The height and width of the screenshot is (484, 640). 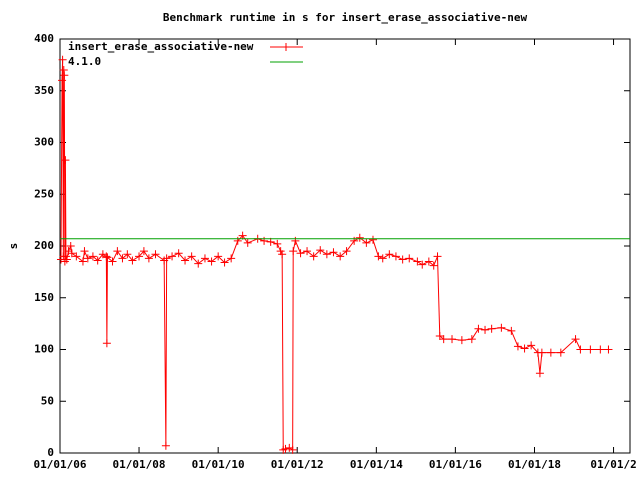 What do you see at coordinates (44, 38) in the screenshot?
I see `y-tick-label: 400` at bounding box center [44, 38].